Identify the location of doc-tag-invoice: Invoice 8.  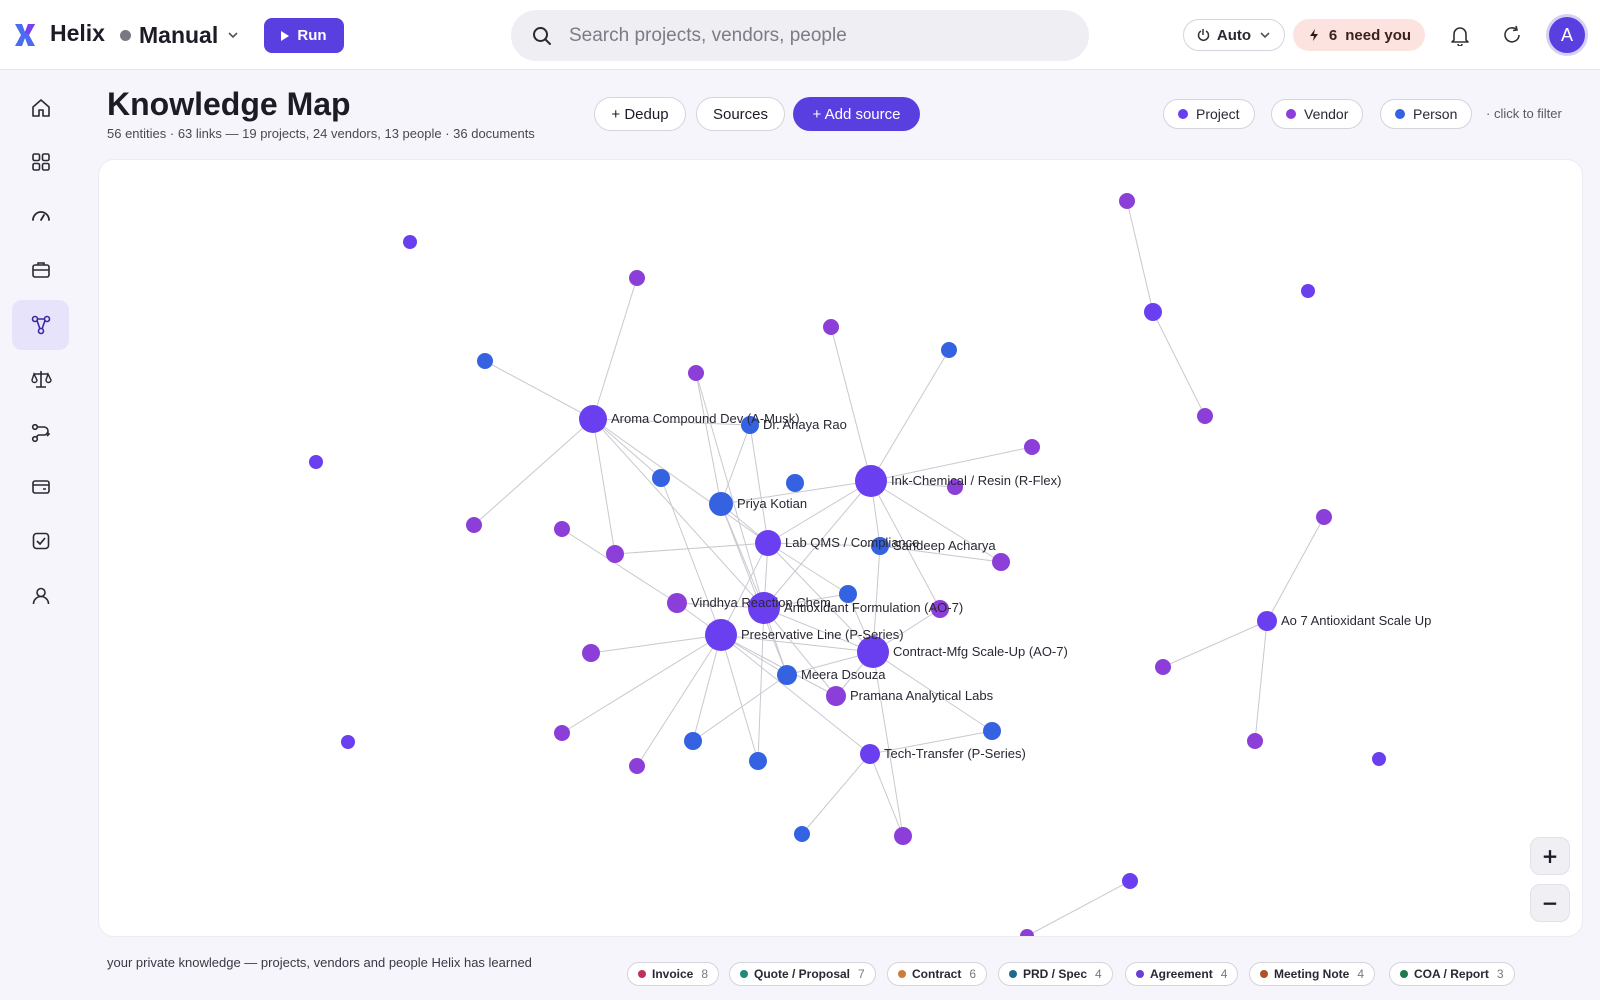
(673, 974).